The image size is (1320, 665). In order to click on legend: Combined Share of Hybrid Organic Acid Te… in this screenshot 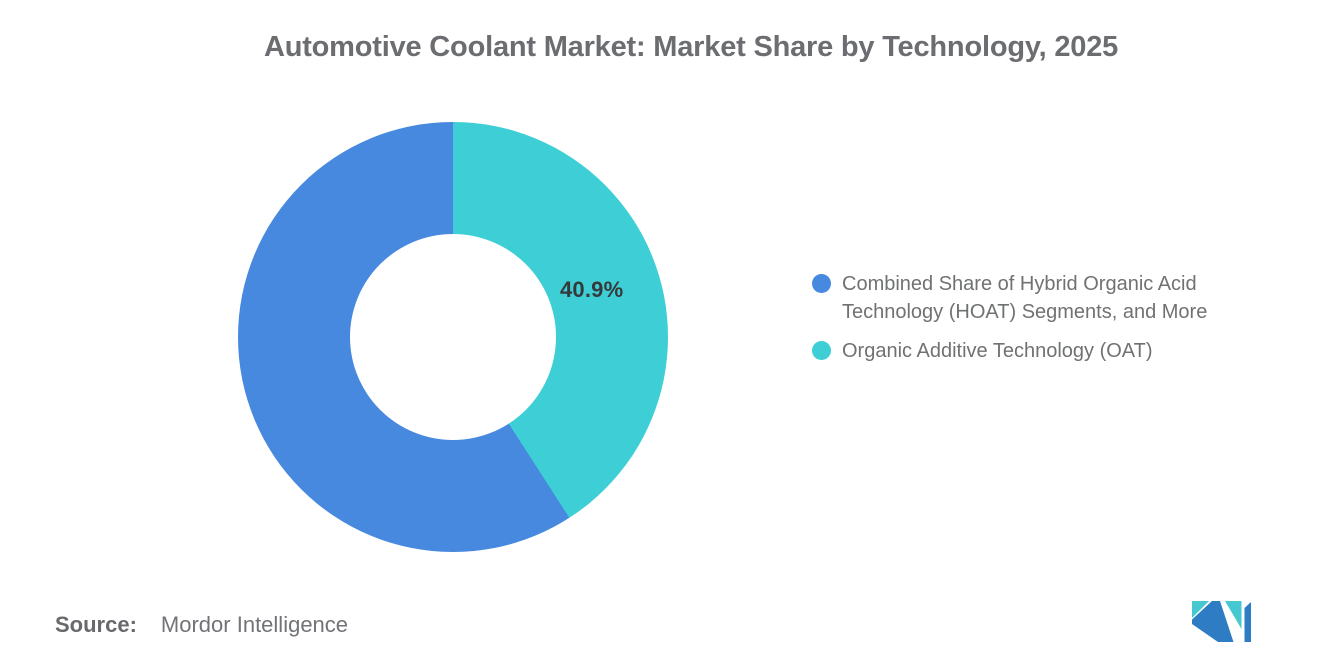, I will do `click(1037, 317)`.